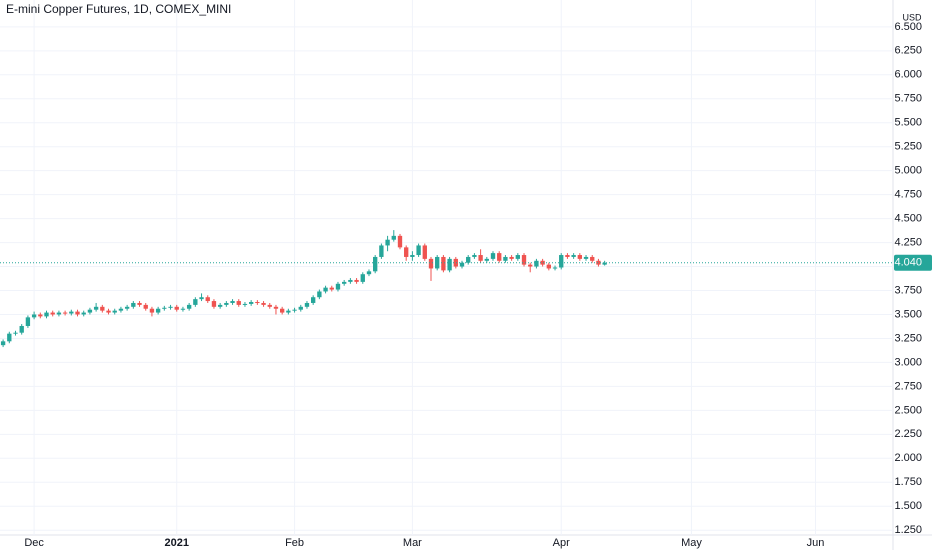 The height and width of the screenshot is (550, 932). What do you see at coordinates (908, 195) in the screenshot?
I see `y-tick-label: 4.750` at bounding box center [908, 195].